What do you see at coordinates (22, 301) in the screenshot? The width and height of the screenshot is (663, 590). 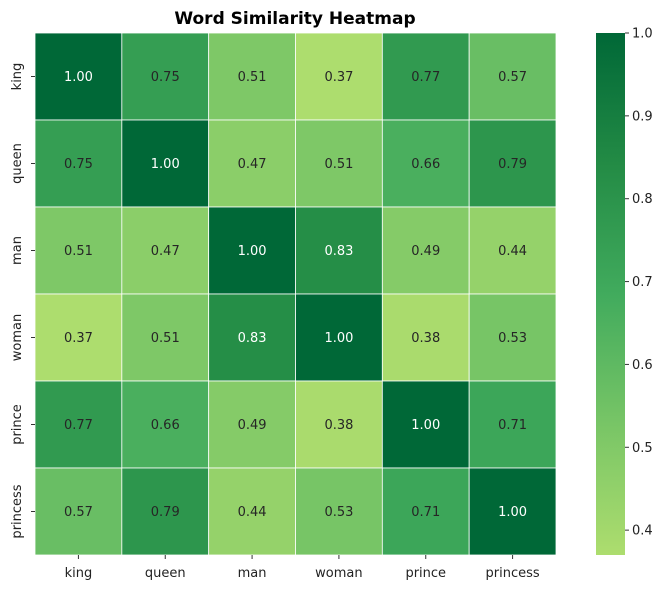 I see `y-axis: king queen man woman prince princess` at bounding box center [22, 301].